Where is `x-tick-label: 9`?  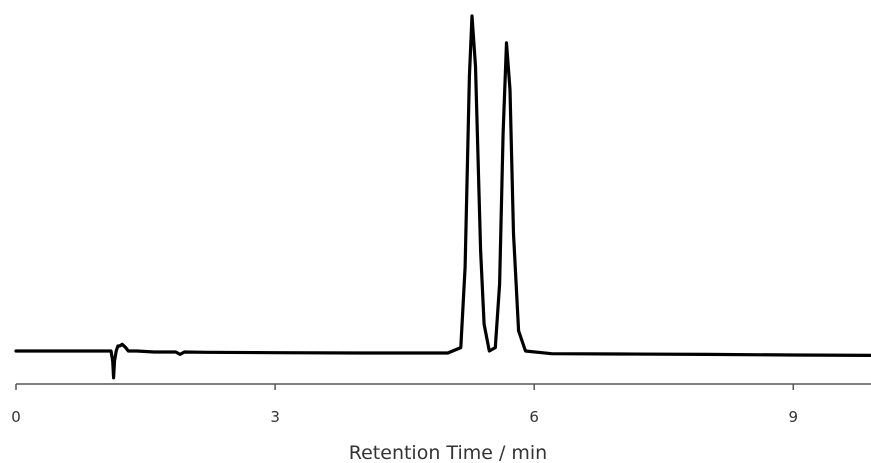 x-tick-label: 9 is located at coordinates (793, 417).